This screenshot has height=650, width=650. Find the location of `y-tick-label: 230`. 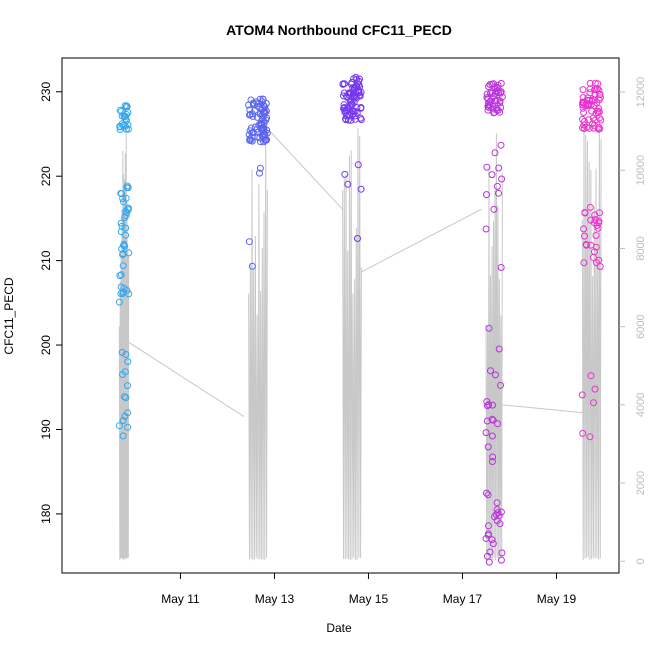

y-tick-label: 230 is located at coordinates (46, 91).